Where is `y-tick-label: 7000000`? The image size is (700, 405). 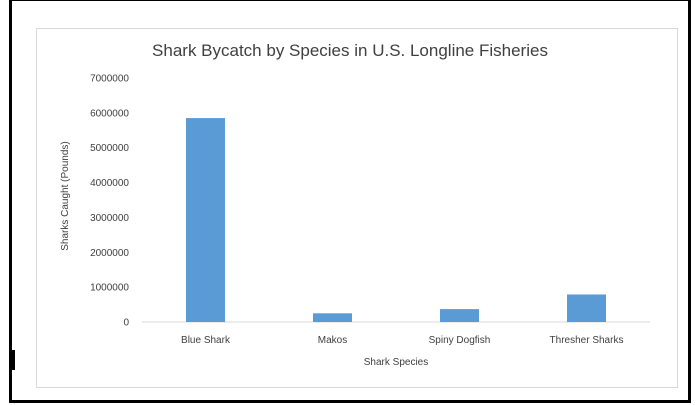 y-tick-label: 7000000 is located at coordinates (109, 79).